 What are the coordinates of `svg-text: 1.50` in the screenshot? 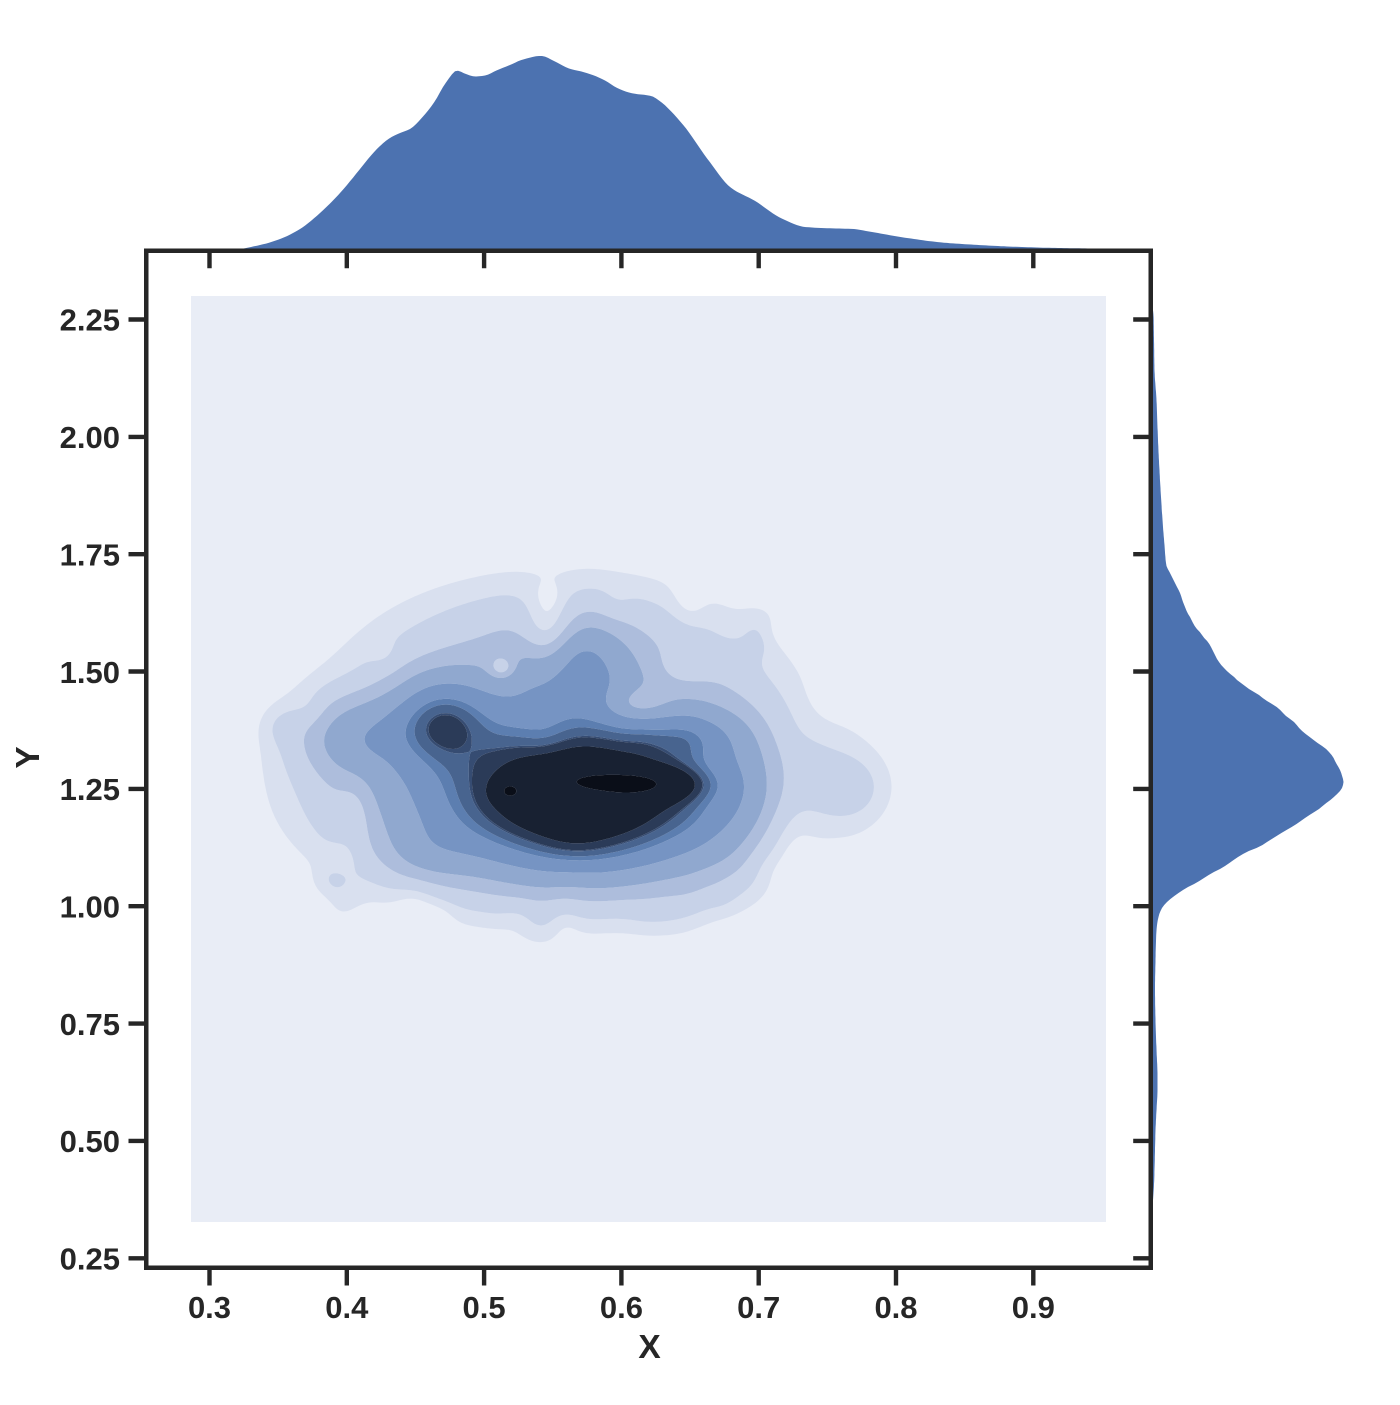 It's located at (90, 672).